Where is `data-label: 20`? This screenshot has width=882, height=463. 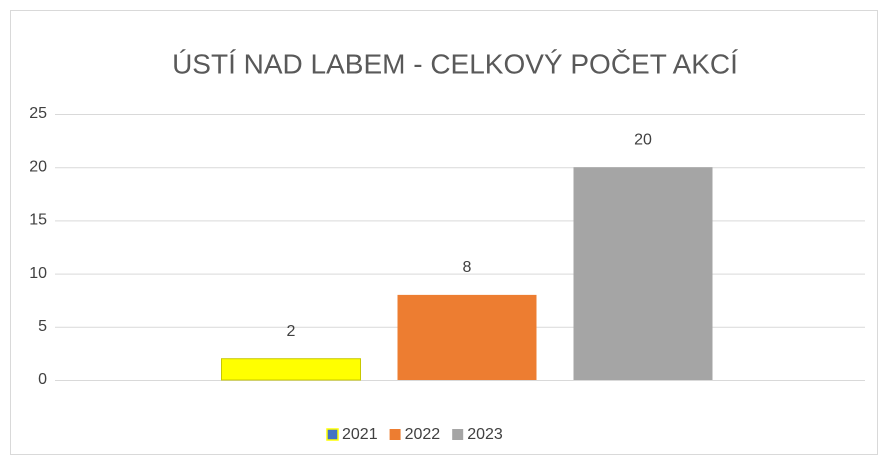 data-label: 20 is located at coordinates (643, 139).